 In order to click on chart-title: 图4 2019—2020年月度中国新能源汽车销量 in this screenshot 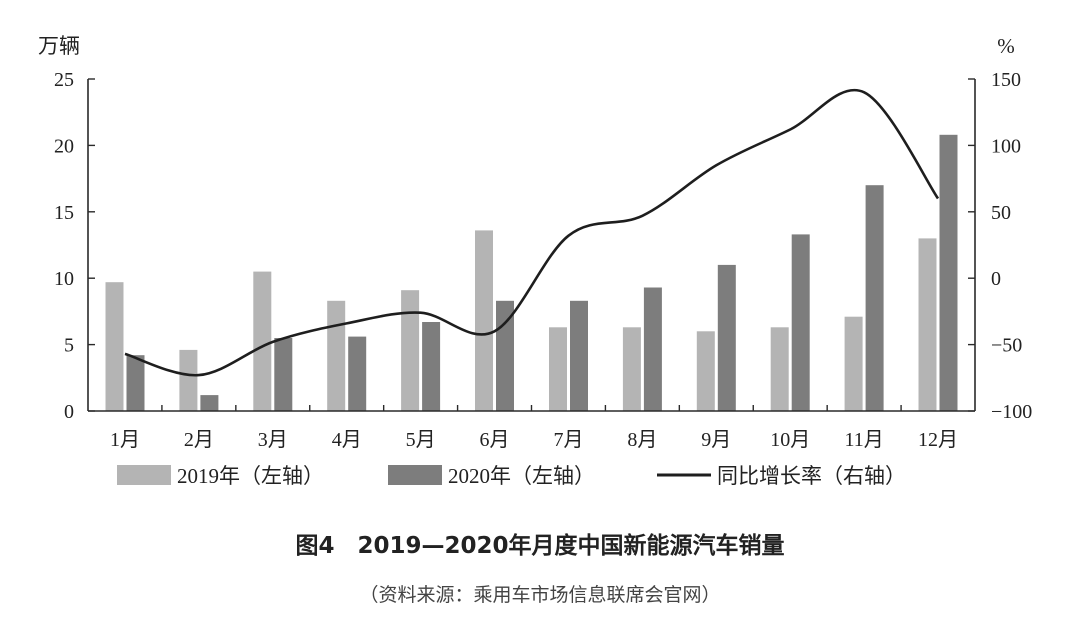, I will do `click(539, 545)`.